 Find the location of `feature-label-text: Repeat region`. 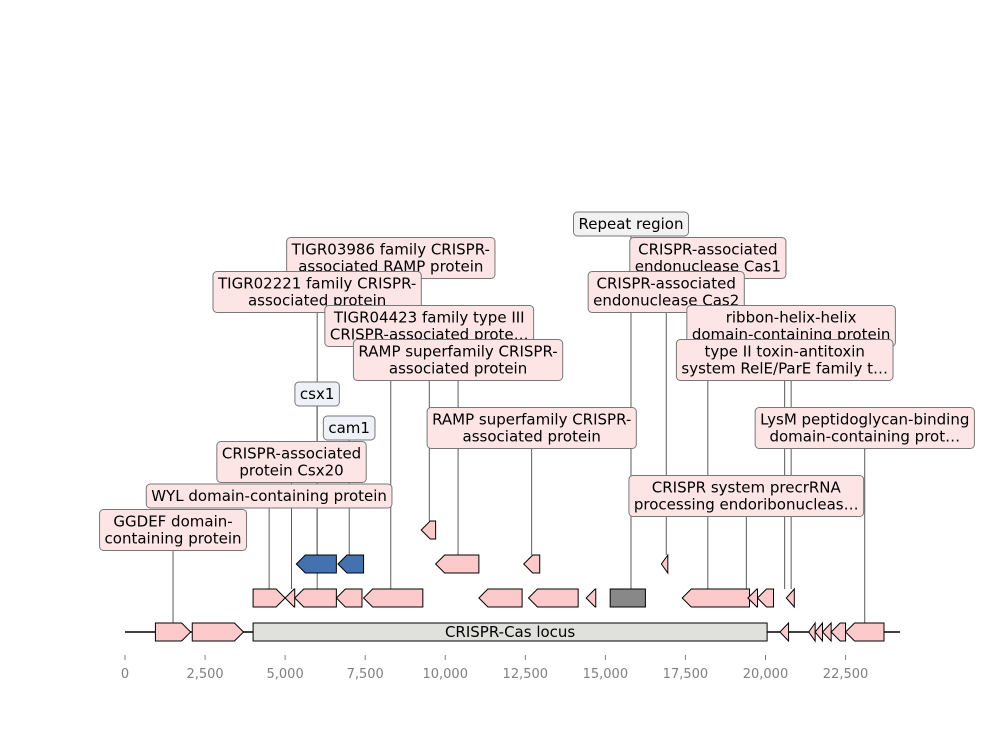

feature-label-text: Repeat region is located at coordinates (630, 224).